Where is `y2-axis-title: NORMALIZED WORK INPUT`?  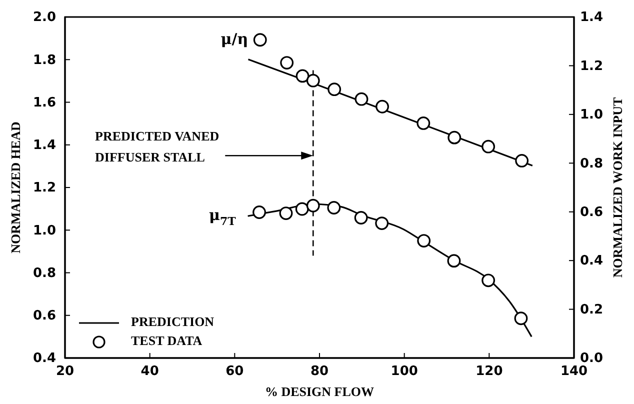
y2-axis-title: NORMALIZED WORK INPUT is located at coordinates (617, 187).